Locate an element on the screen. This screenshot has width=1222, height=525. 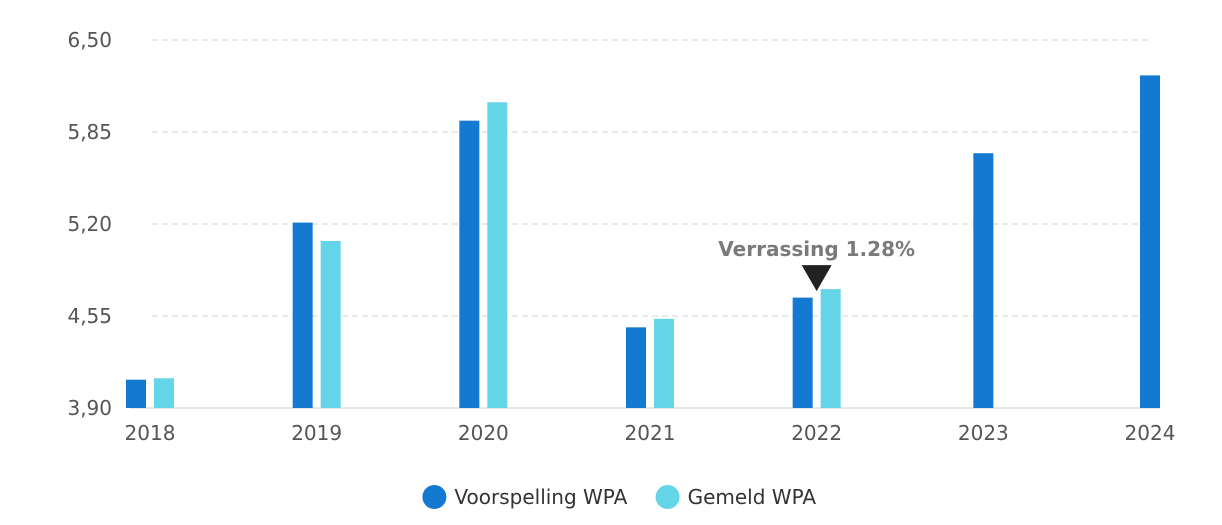
y-axis-ticks: 3,90 4,55 5,20 5,85 6,50 is located at coordinates (89, 224).